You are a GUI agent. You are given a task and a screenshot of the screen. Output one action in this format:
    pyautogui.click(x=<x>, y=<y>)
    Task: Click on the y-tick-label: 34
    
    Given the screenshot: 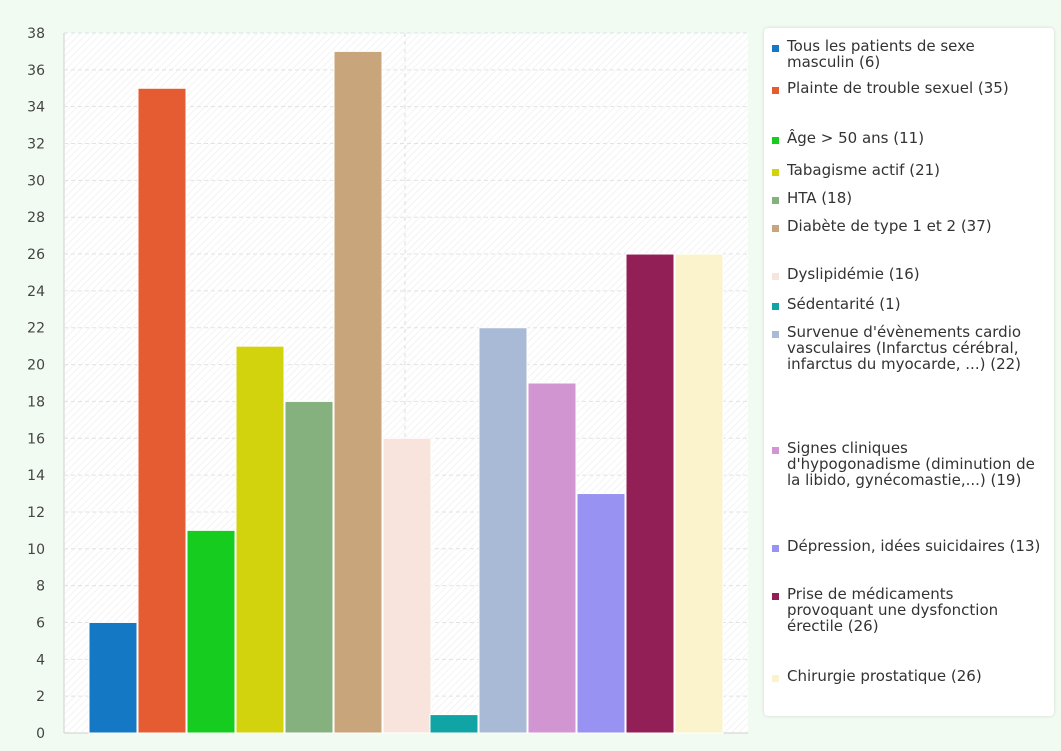 What is the action you would take?
    pyautogui.click(x=36, y=108)
    